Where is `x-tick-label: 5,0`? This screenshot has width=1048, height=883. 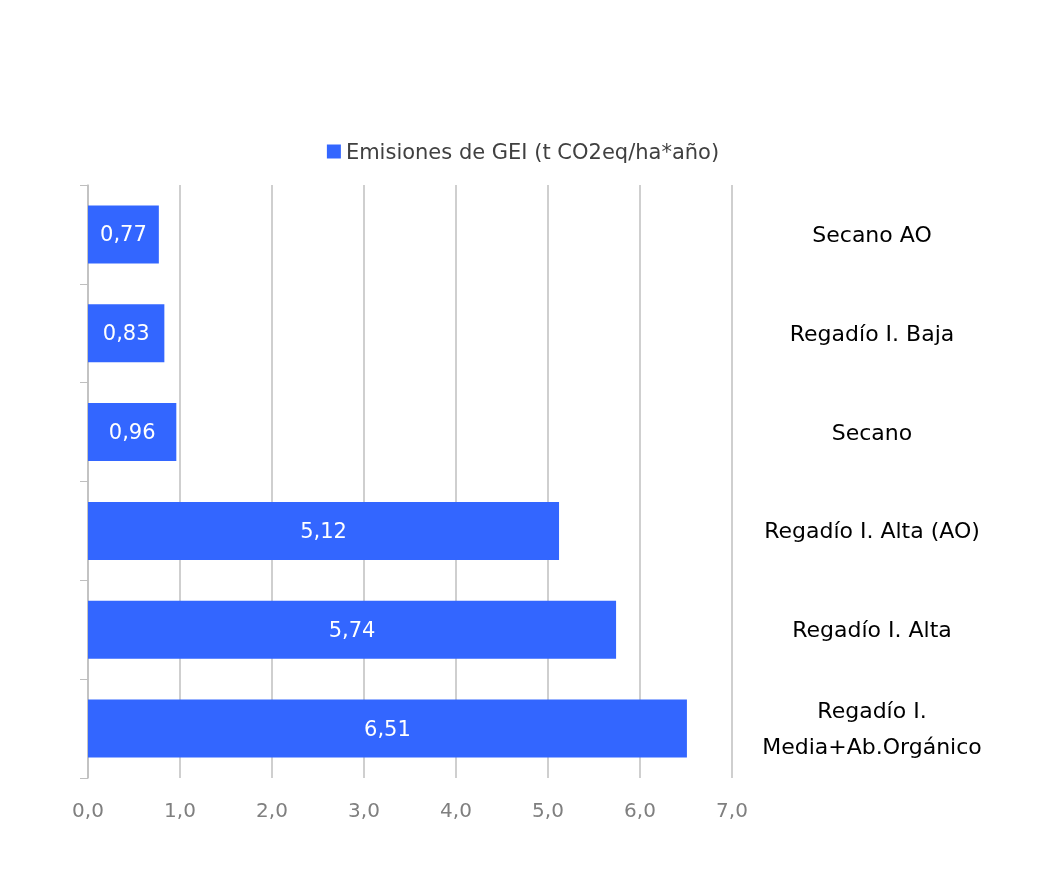 x-tick-label: 5,0 is located at coordinates (548, 810).